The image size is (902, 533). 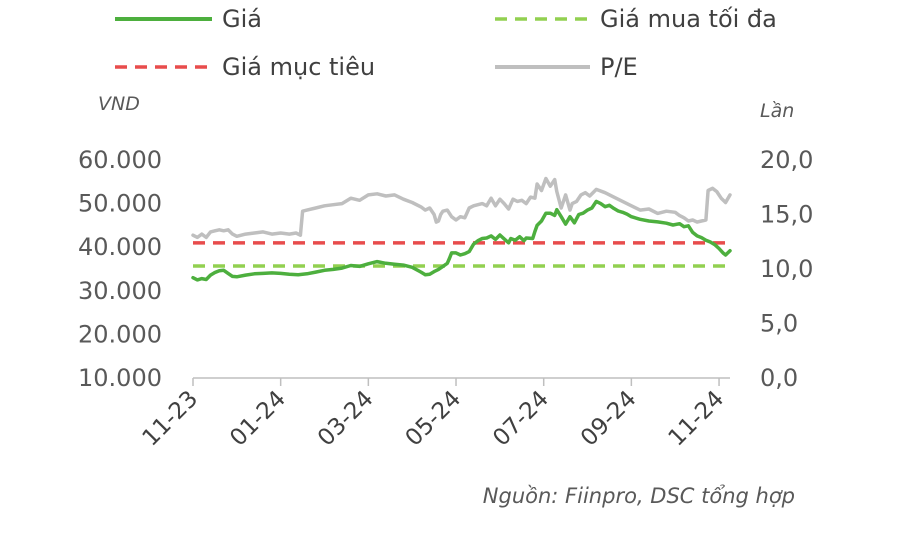 I want to click on pe-series-line, so click(x=461, y=208).